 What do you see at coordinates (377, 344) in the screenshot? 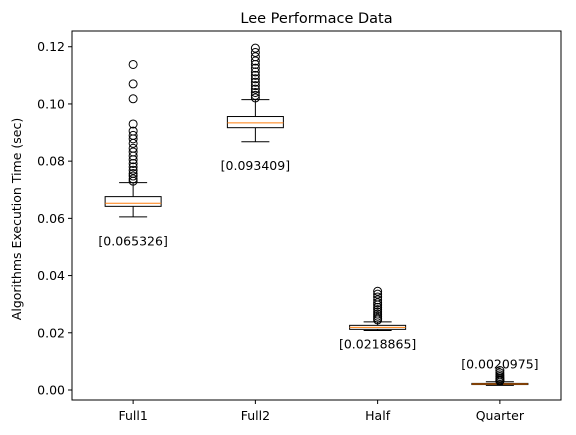
I see `median-annotation: [0.0218865]` at bounding box center [377, 344].